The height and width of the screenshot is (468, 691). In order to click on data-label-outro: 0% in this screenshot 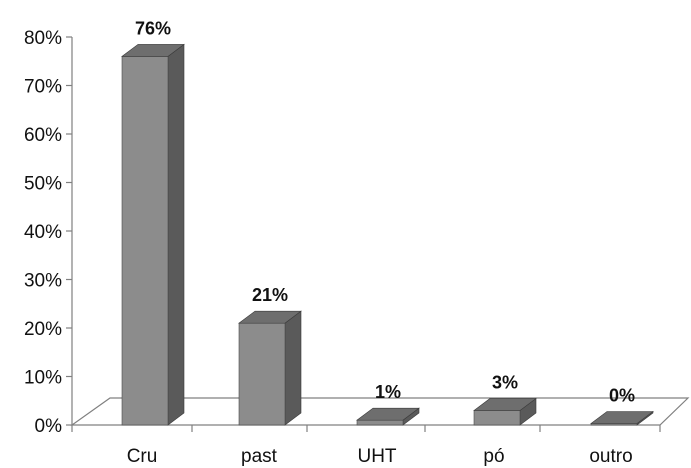, I will do `click(622, 396)`.